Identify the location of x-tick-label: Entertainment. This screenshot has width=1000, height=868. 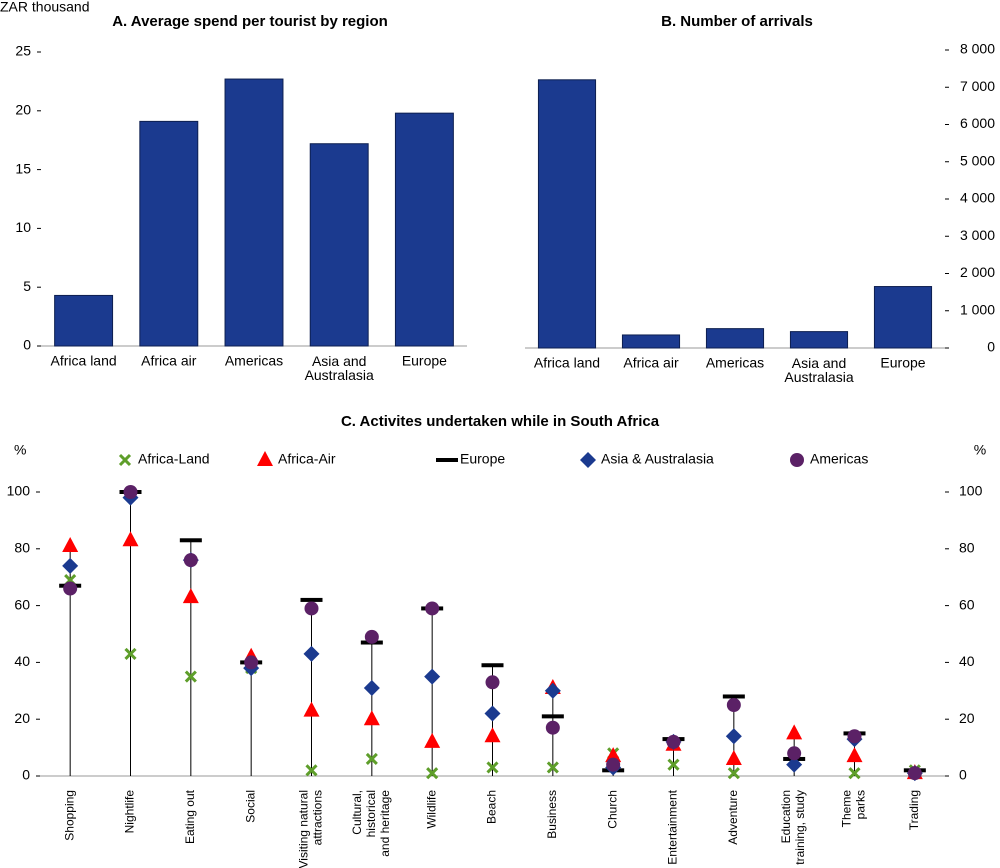
(673, 826).